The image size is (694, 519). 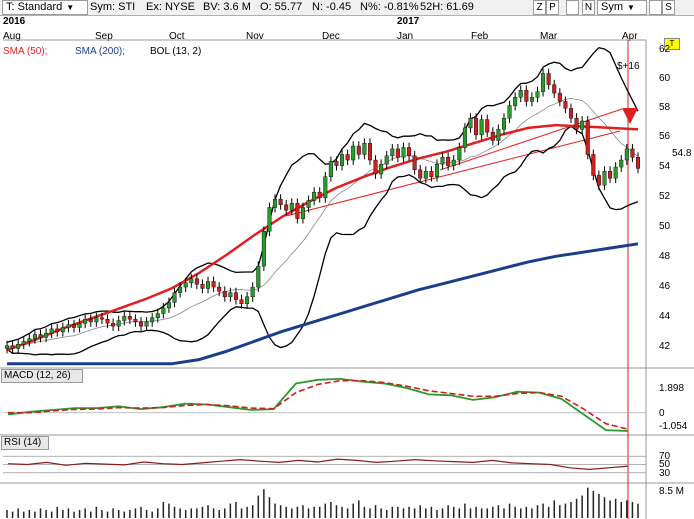 I want to click on zoom-button: Z, so click(x=539, y=7).